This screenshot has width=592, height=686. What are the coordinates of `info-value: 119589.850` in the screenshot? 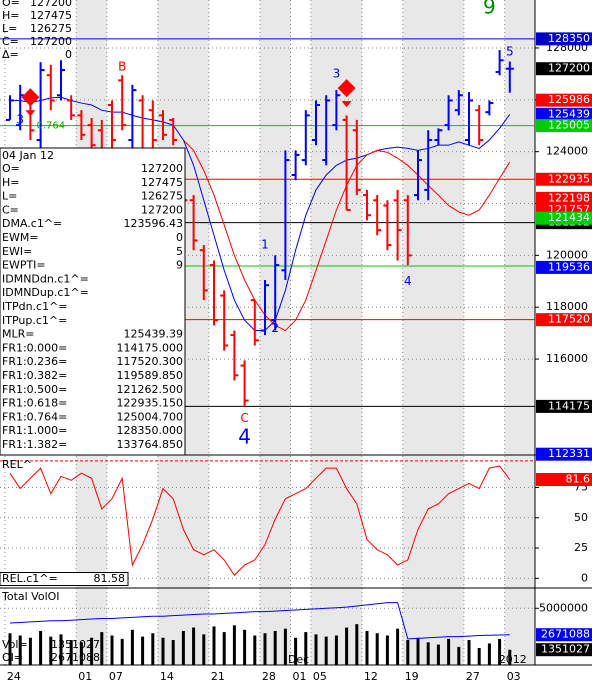 It's located at (150, 375).